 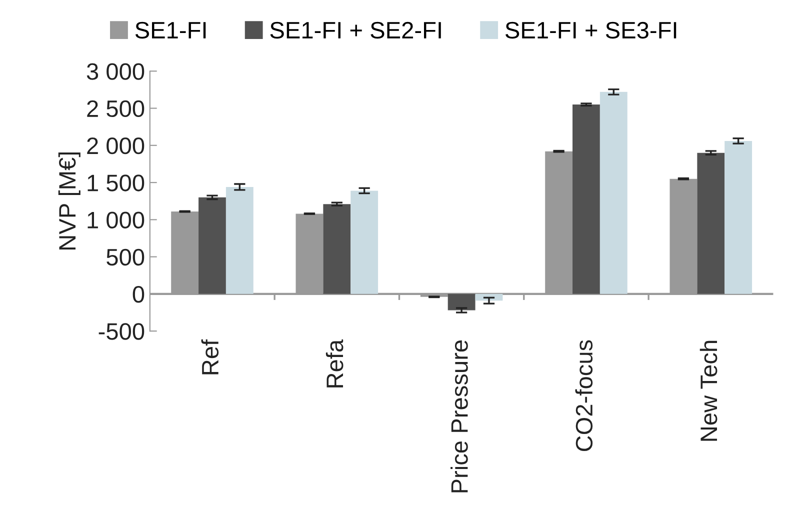 I want to click on x-tick-label: CO2-focus, so click(x=584, y=396).